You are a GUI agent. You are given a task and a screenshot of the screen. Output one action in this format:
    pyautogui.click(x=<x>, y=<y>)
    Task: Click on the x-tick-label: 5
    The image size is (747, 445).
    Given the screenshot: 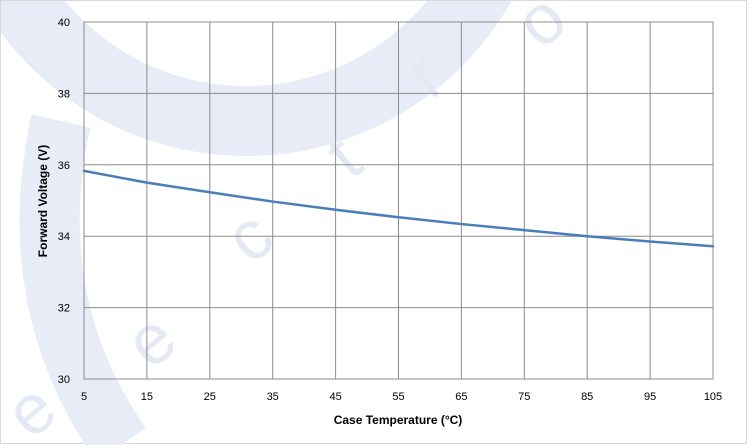 What is the action you would take?
    pyautogui.click(x=84, y=397)
    